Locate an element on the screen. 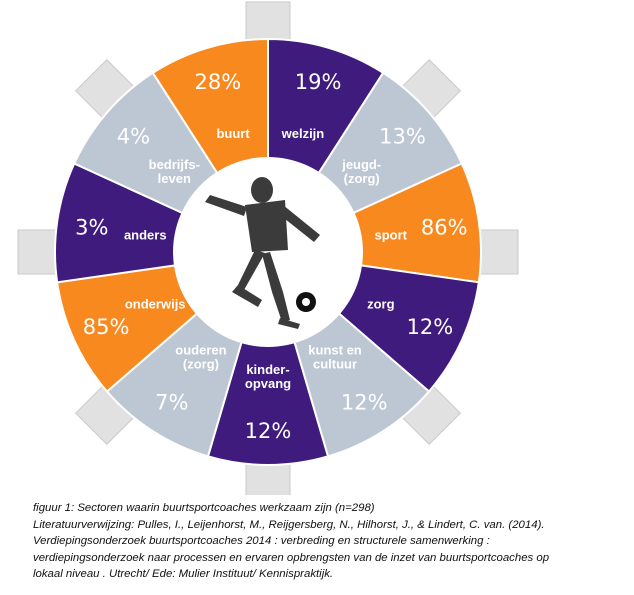  segment-label: ouderen (zorg) is located at coordinates (200, 356).